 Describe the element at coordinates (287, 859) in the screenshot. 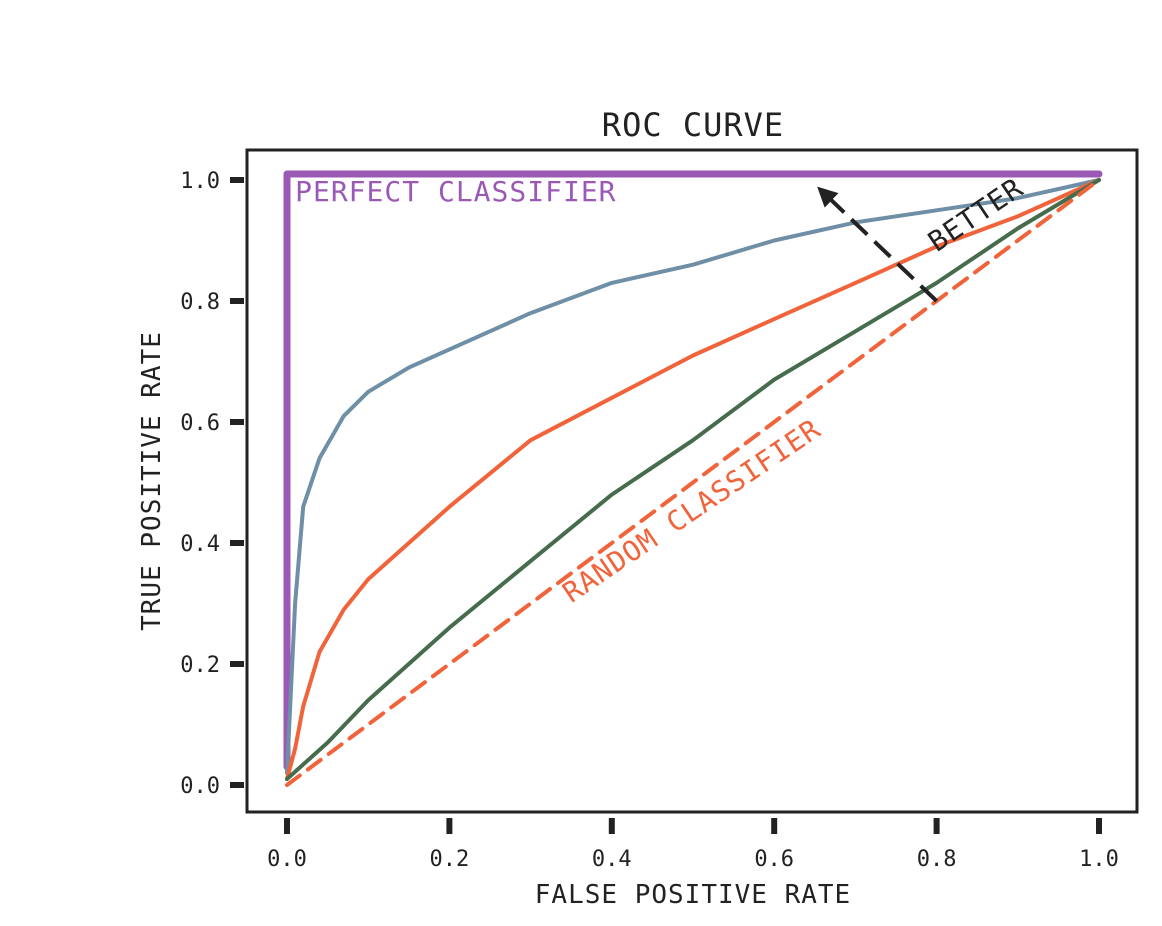

I see `x-tick-label: 0.0` at that location.